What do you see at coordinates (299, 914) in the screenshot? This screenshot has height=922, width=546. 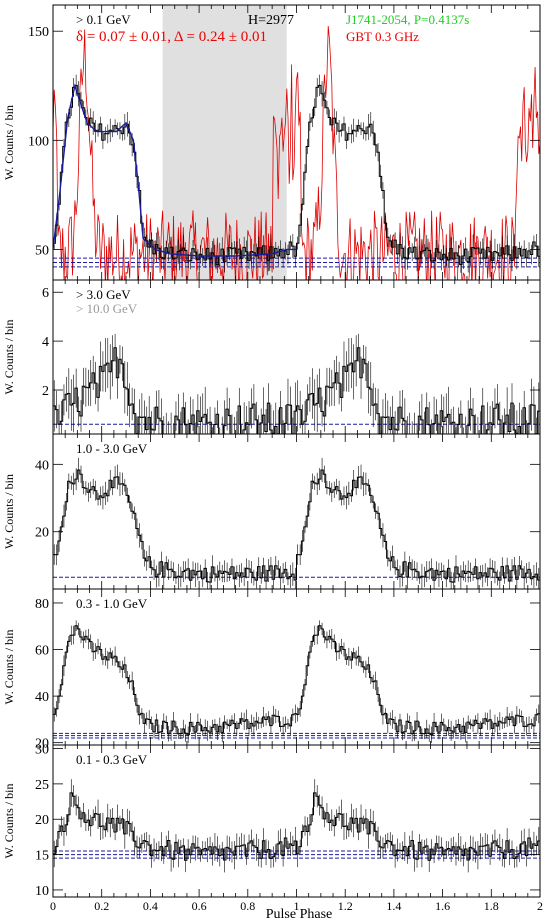 I see `x-axis-label: Pulse Phase` at bounding box center [299, 914].